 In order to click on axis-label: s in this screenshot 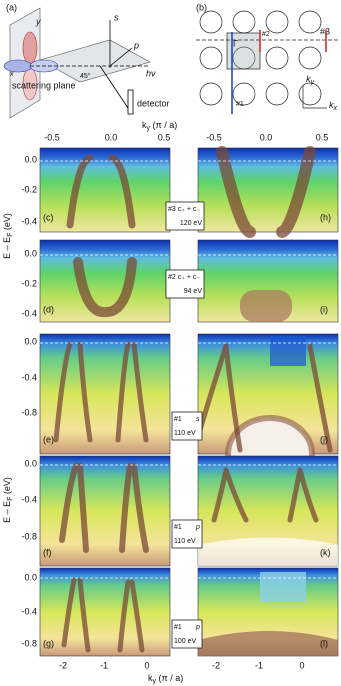, I will do `click(116, 17)`.